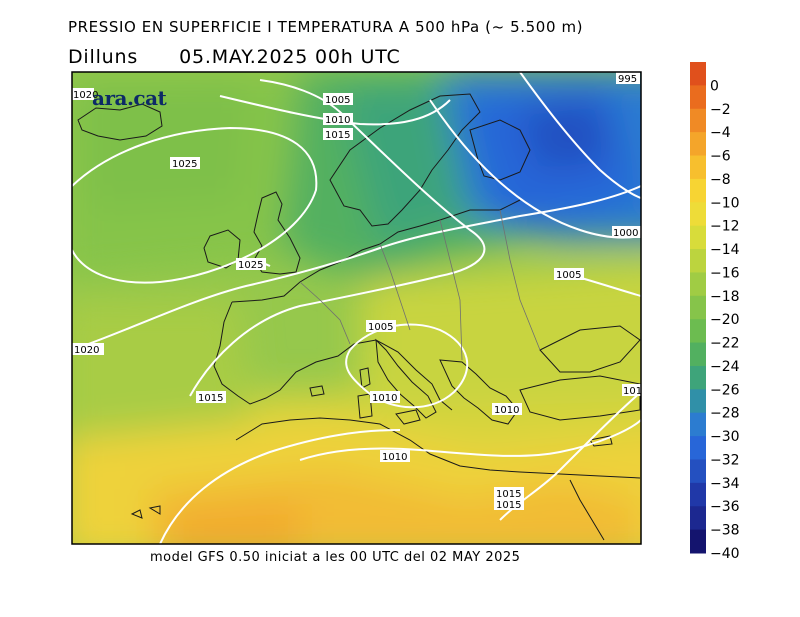 This screenshot has height=617, width=800. What do you see at coordinates (725, 390) in the screenshot?
I see `colorbar-label: −26` at bounding box center [725, 390].